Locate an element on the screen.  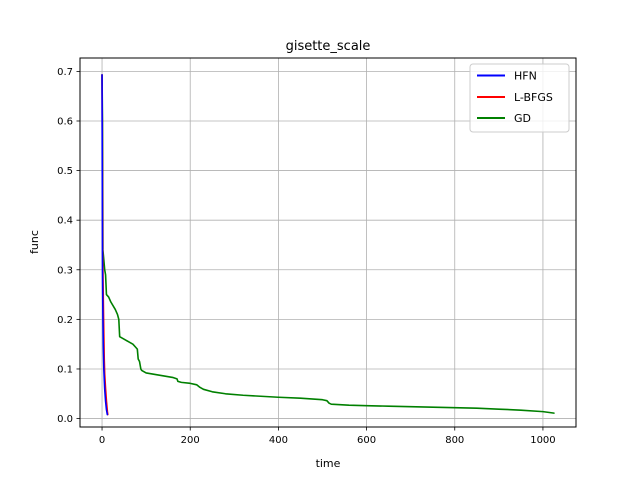
y-axis-label: func is located at coordinates (34, 242).